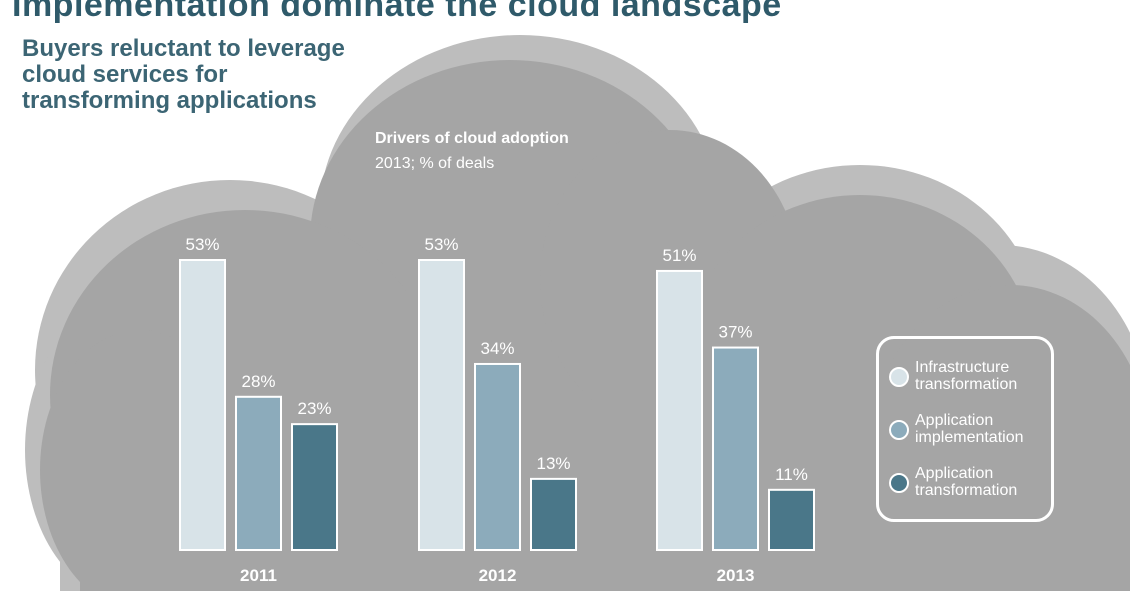 Image resolution: width=1130 pixels, height=591 pixels. What do you see at coordinates (969, 429) in the screenshot?
I see `legend-label: Application implementation` at bounding box center [969, 429].